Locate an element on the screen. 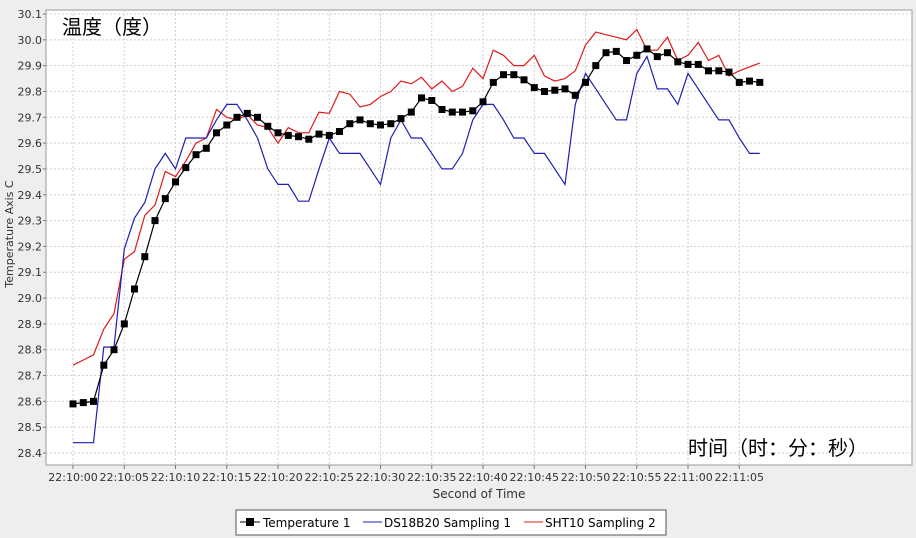 The width and height of the screenshot is (916, 538). x-tick-label: 22:11:00 is located at coordinates (687, 477).